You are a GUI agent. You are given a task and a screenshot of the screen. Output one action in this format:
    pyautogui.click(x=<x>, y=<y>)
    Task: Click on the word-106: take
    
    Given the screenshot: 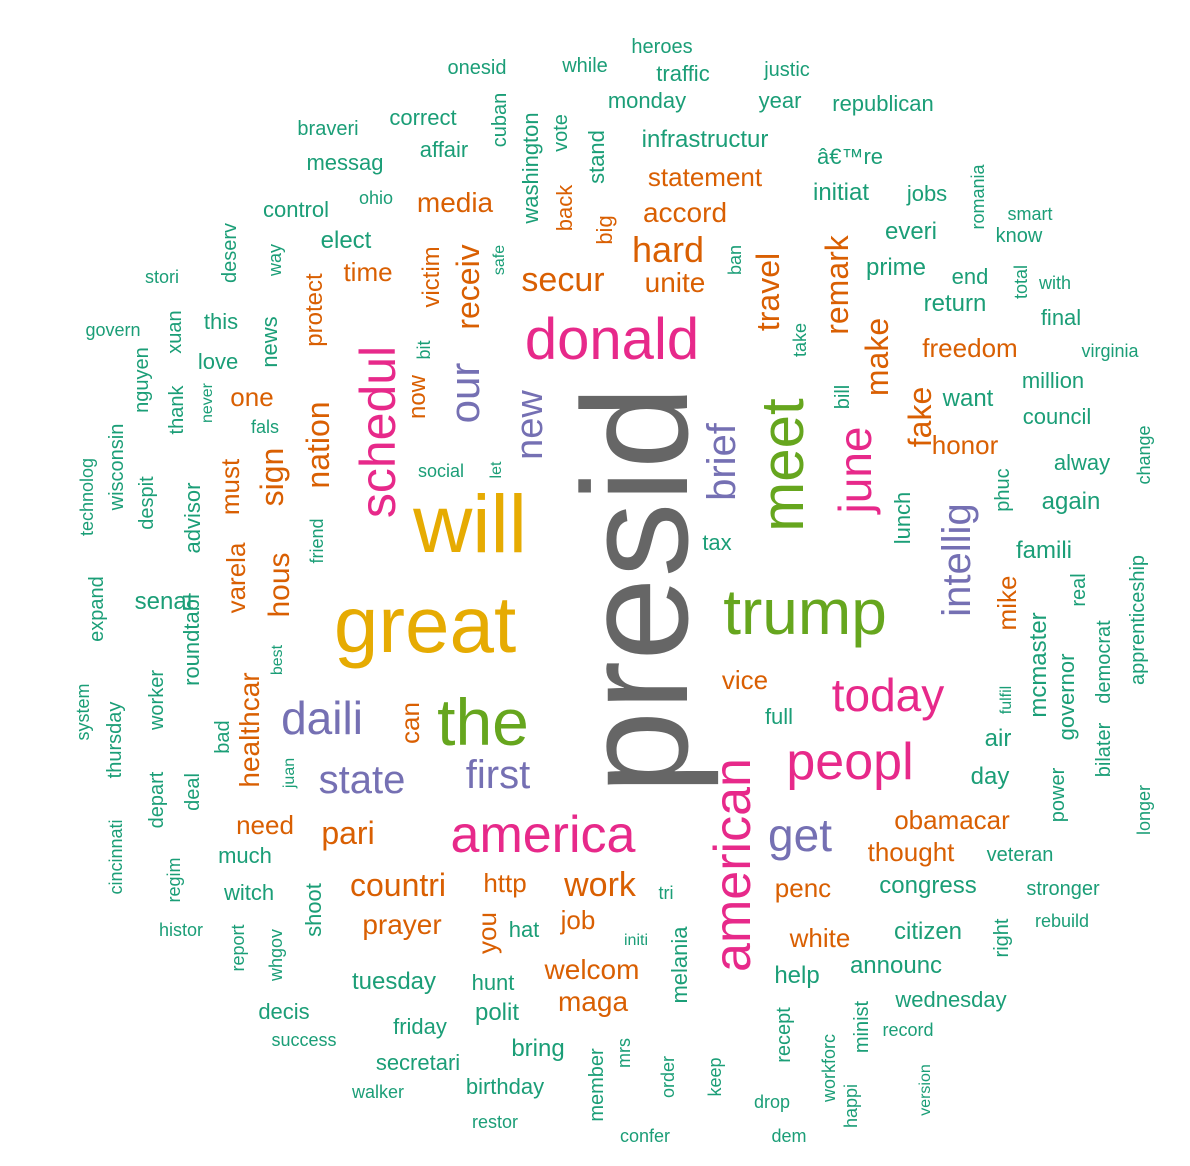 What is the action you would take?
    pyautogui.click(x=800, y=340)
    